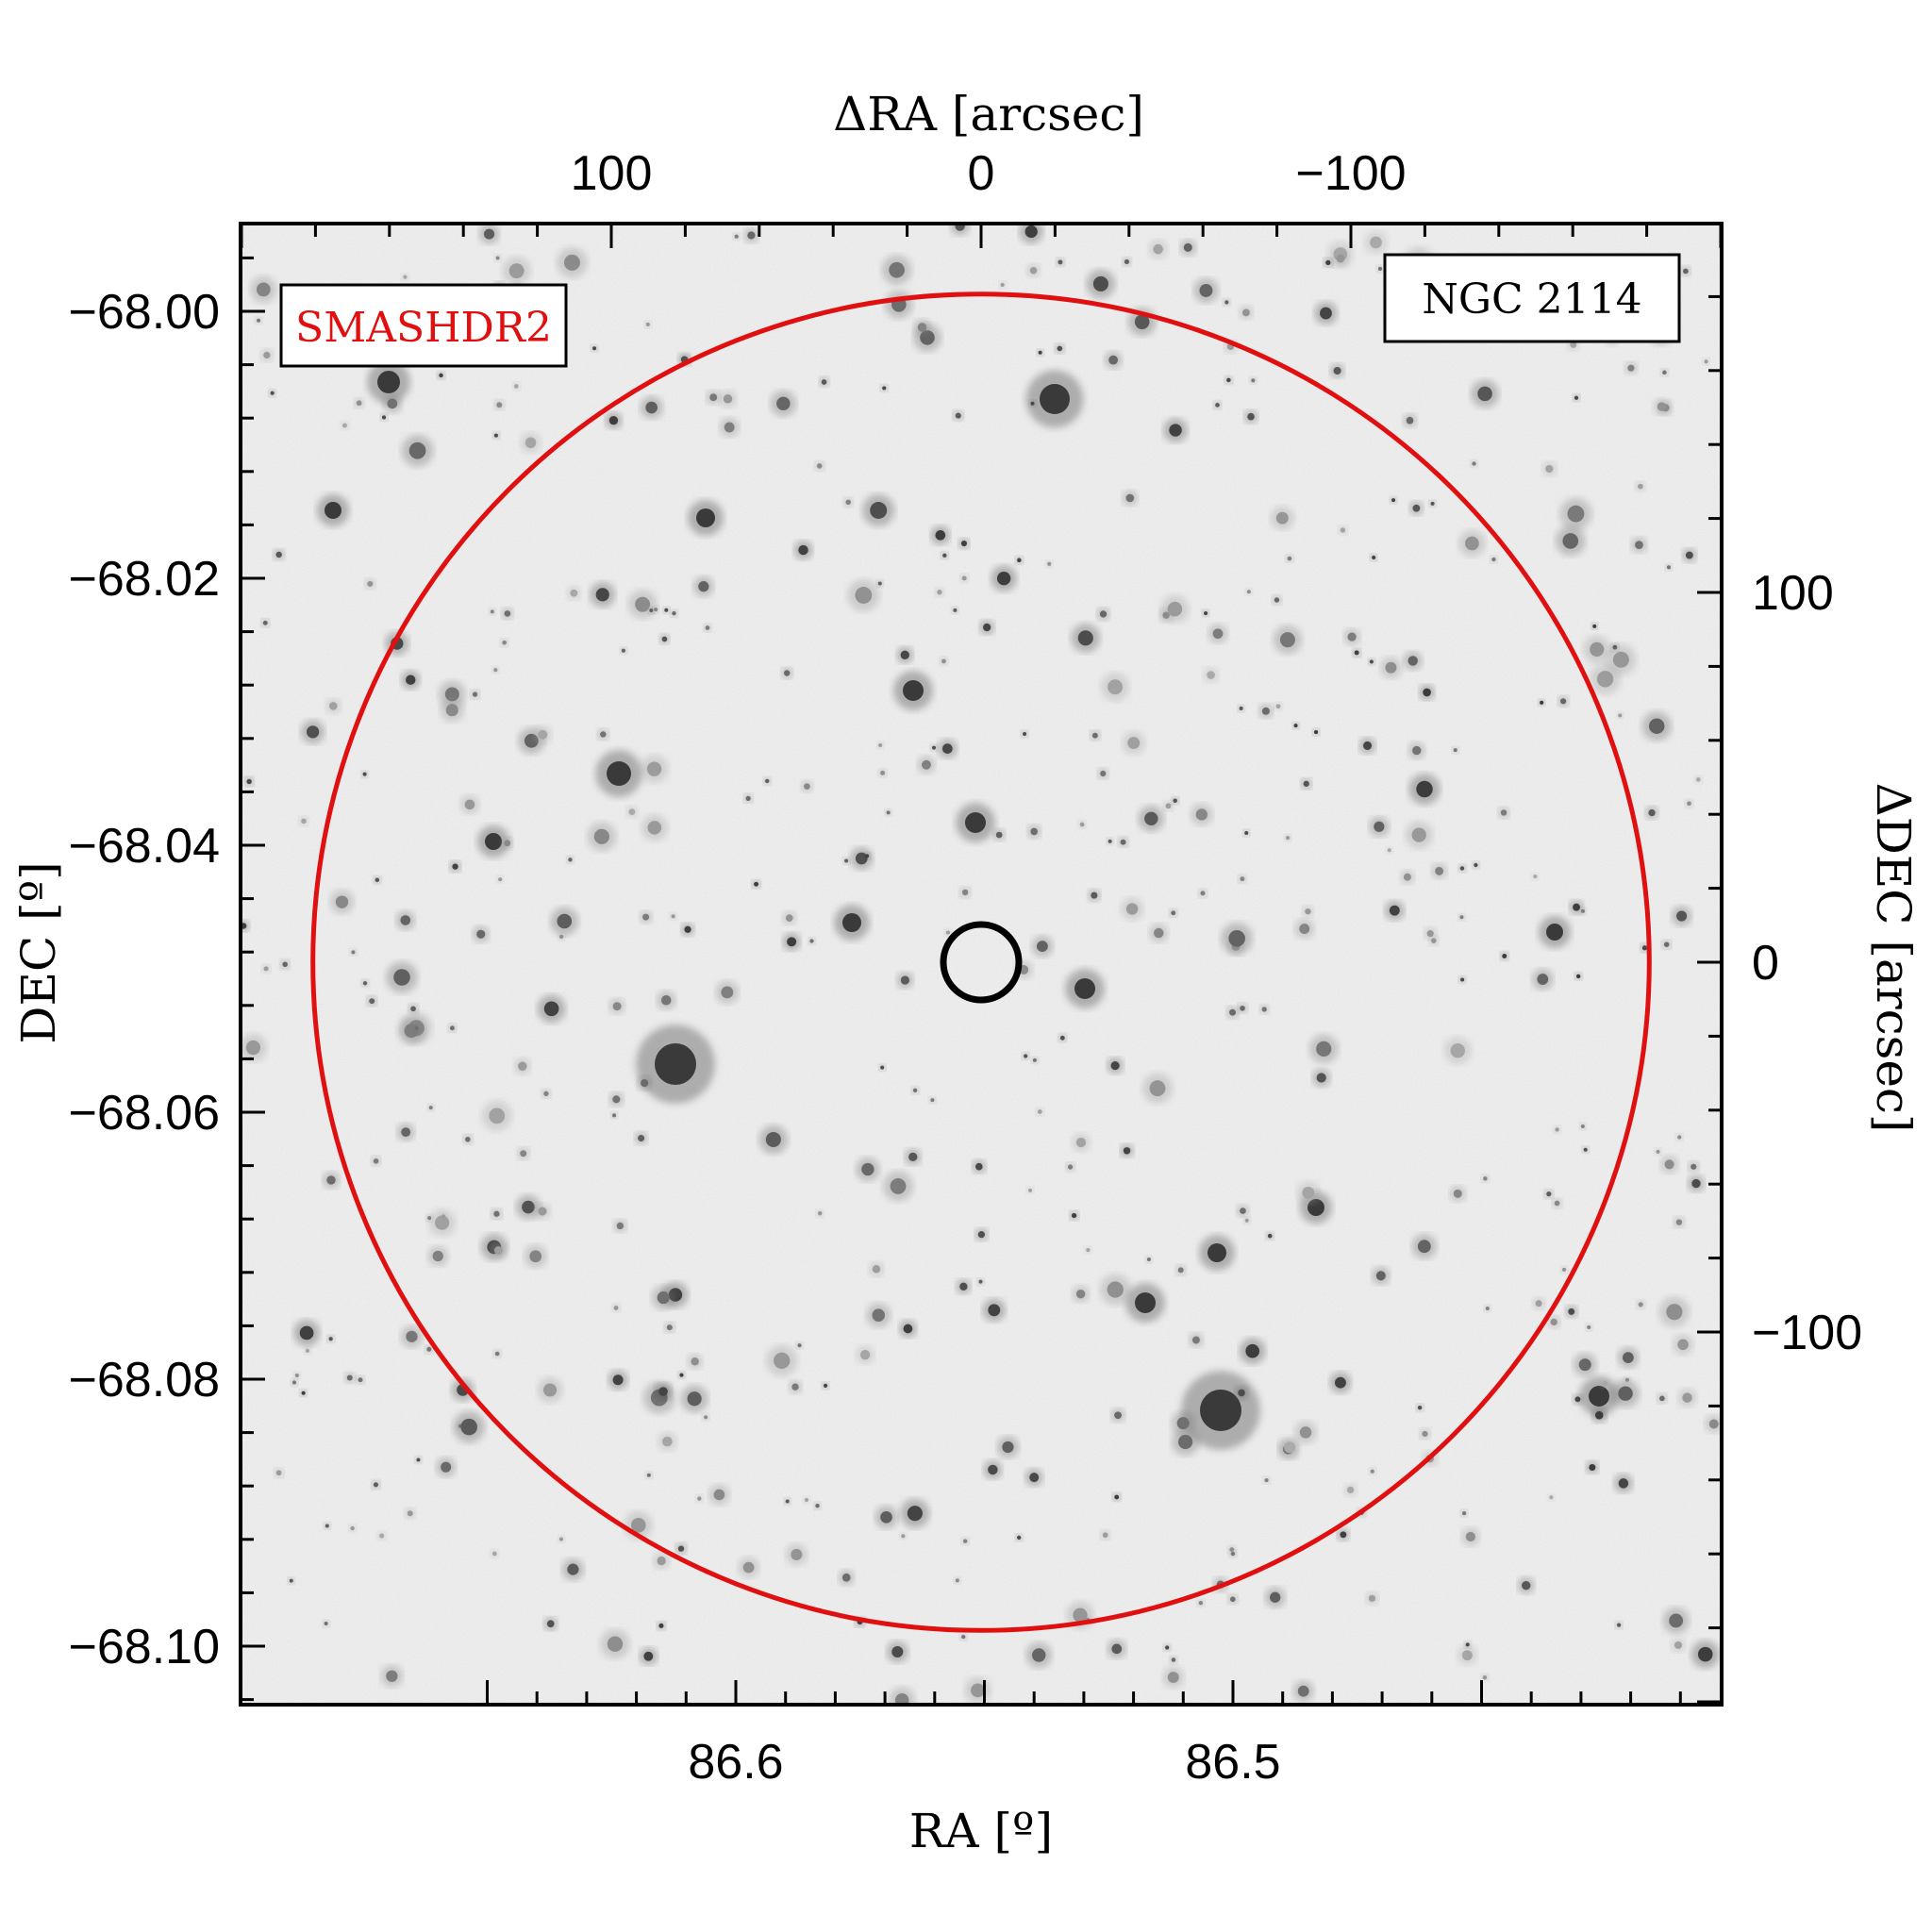 The height and width of the screenshot is (1932, 1932). What do you see at coordinates (145, 579) in the screenshot?
I see `dec-tick-label: −68.02` at bounding box center [145, 579].